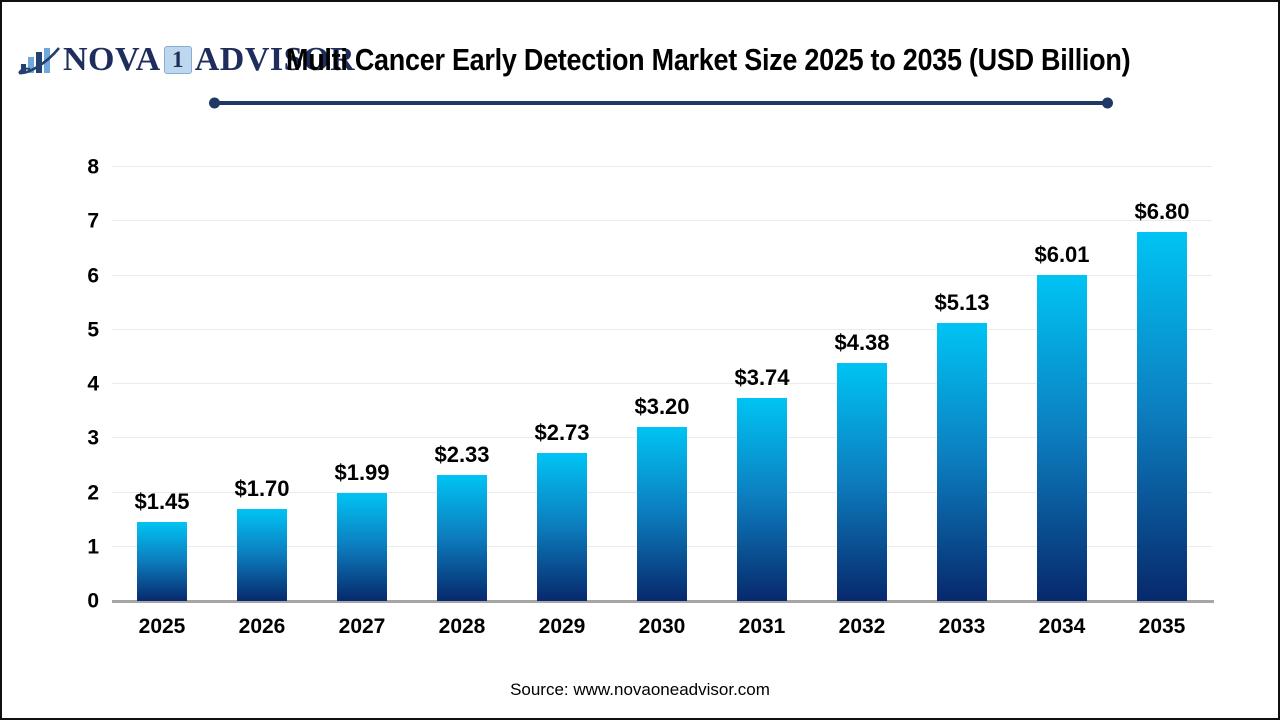 This screenshot has height=720, width=1280. What do you see at coordinates (262, 488) in the screenshot?
I see `bar-value-label: $1.70` at bounding box center [262, 488].